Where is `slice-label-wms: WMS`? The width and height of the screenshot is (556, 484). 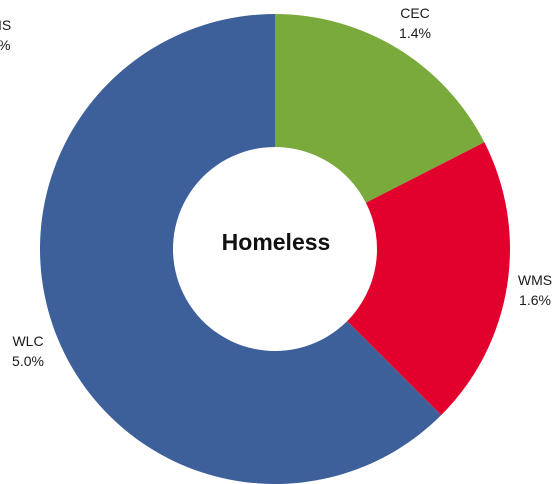 slice-label-wms: WMS is located at coordinates (535, 280).